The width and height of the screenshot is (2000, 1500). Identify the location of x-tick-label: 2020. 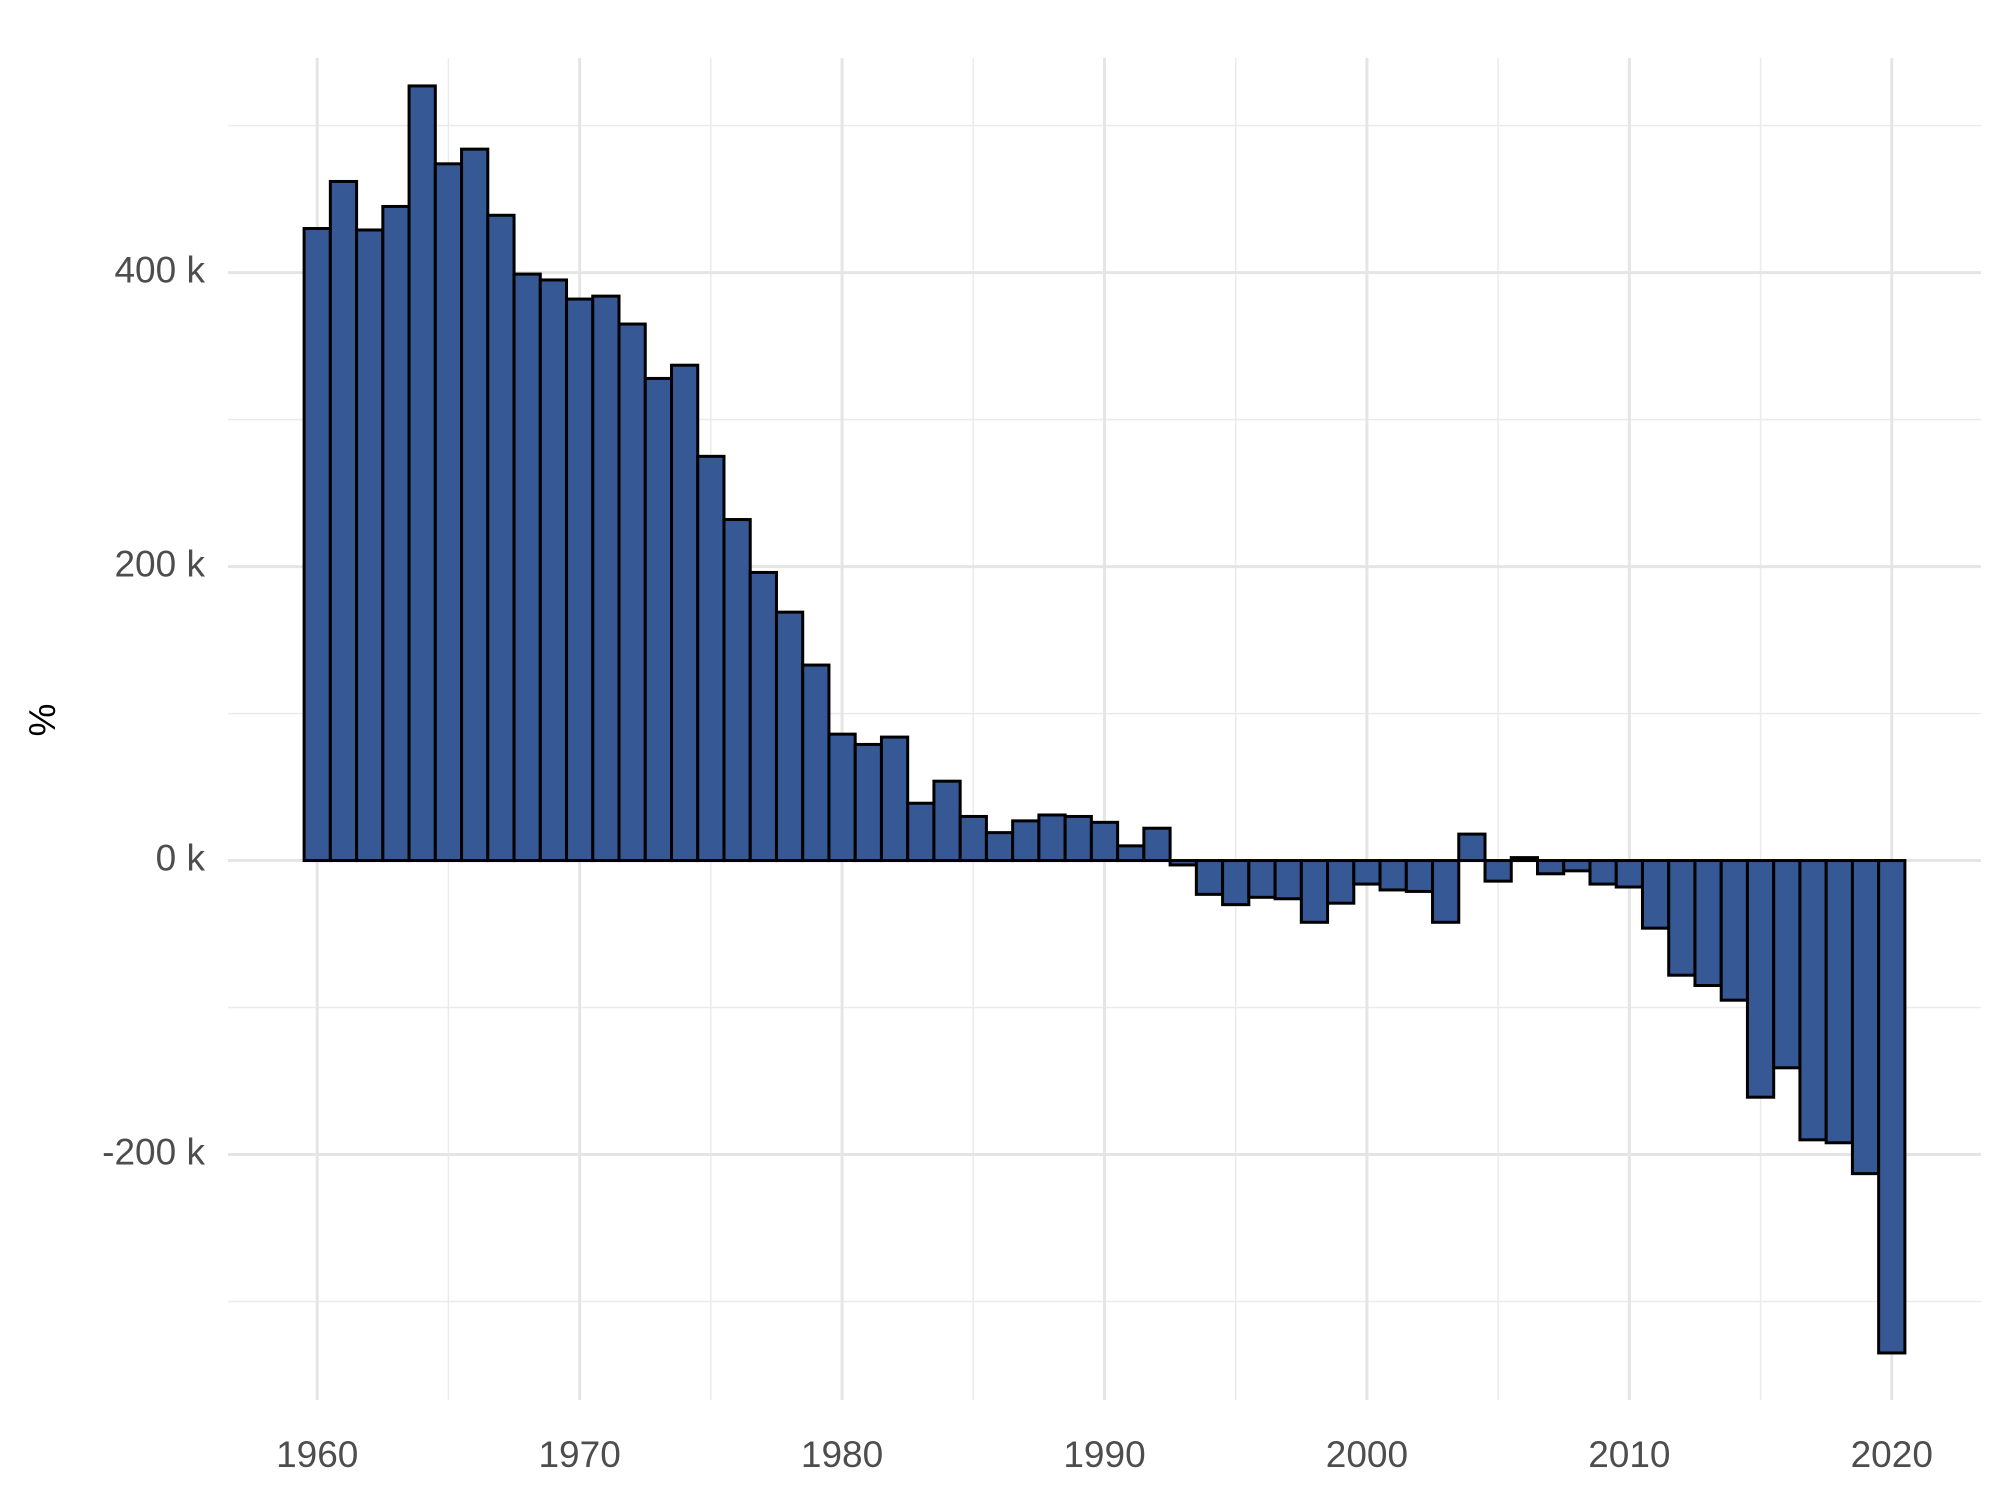
(1892, 1454).